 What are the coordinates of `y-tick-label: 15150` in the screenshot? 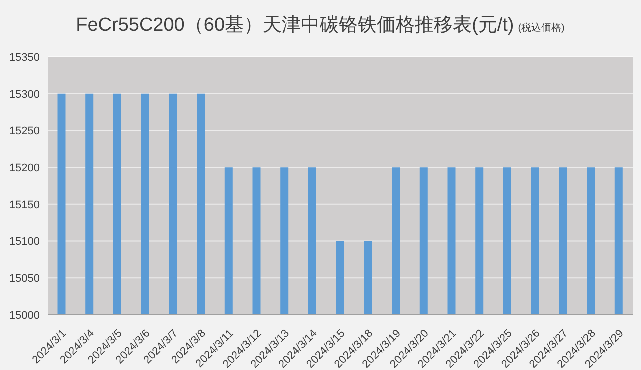 It's located at (24, 205).